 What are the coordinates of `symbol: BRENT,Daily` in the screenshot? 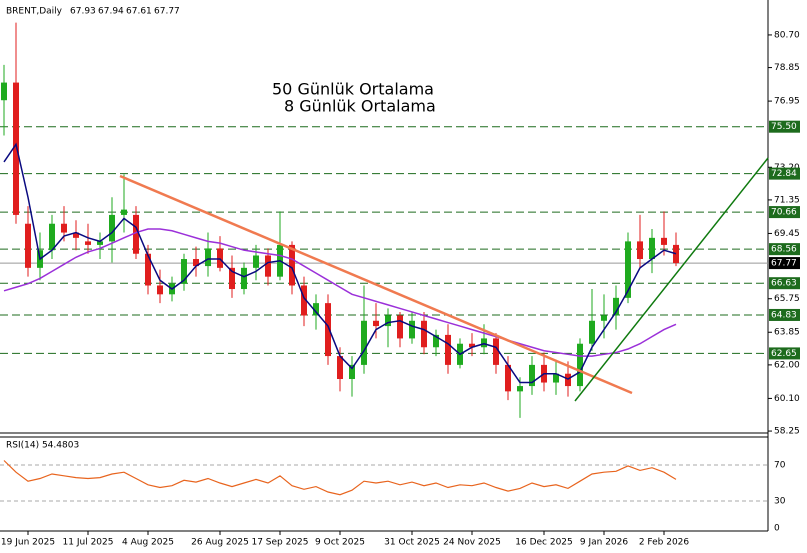 It's located at (34, 12).